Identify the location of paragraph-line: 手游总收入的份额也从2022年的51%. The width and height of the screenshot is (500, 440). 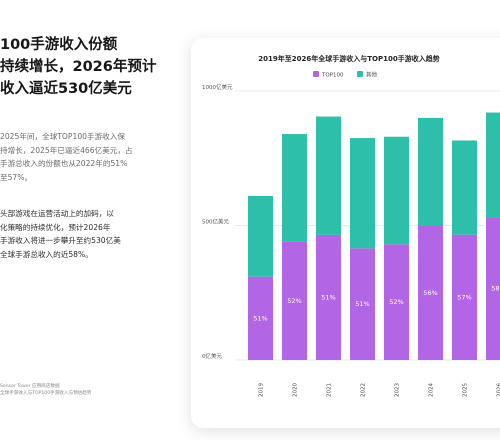
(64, 164).